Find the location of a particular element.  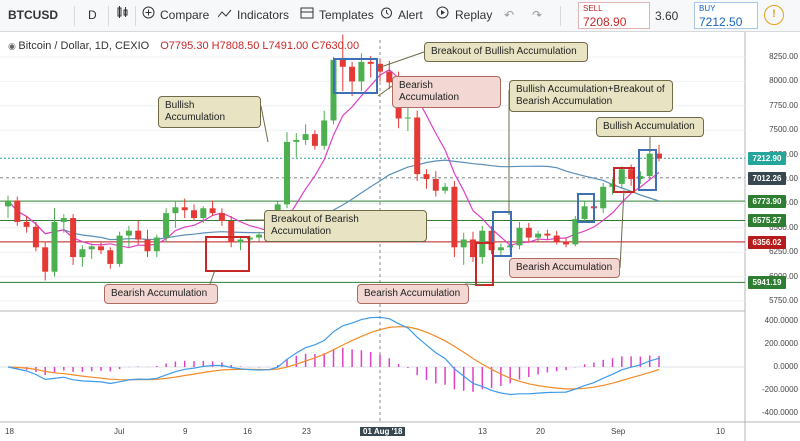

macd-line is located at coordinates (333, 356).